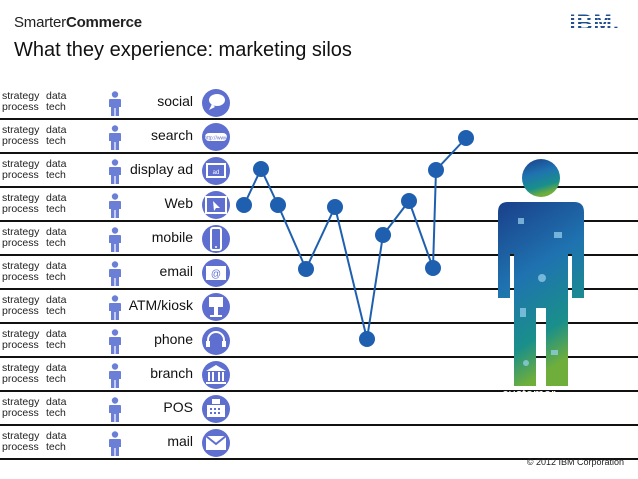  I want to click on svg-text: http://www, so click(216, 139).